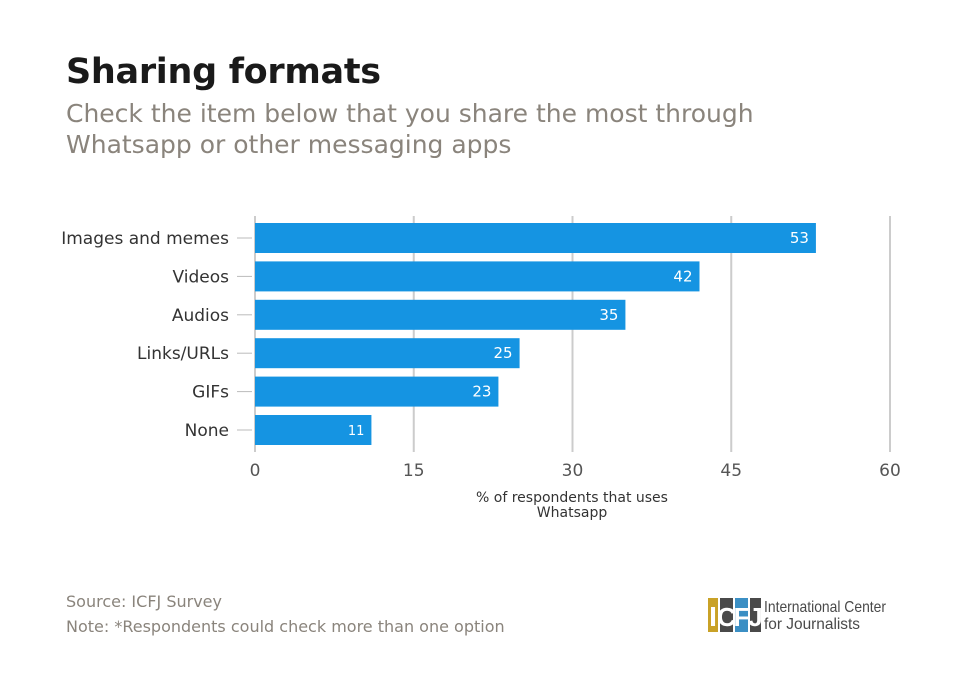 The width and height of the screenshot is (958, 695). I want to click on logo-letter-j: J, so click(755, 617).